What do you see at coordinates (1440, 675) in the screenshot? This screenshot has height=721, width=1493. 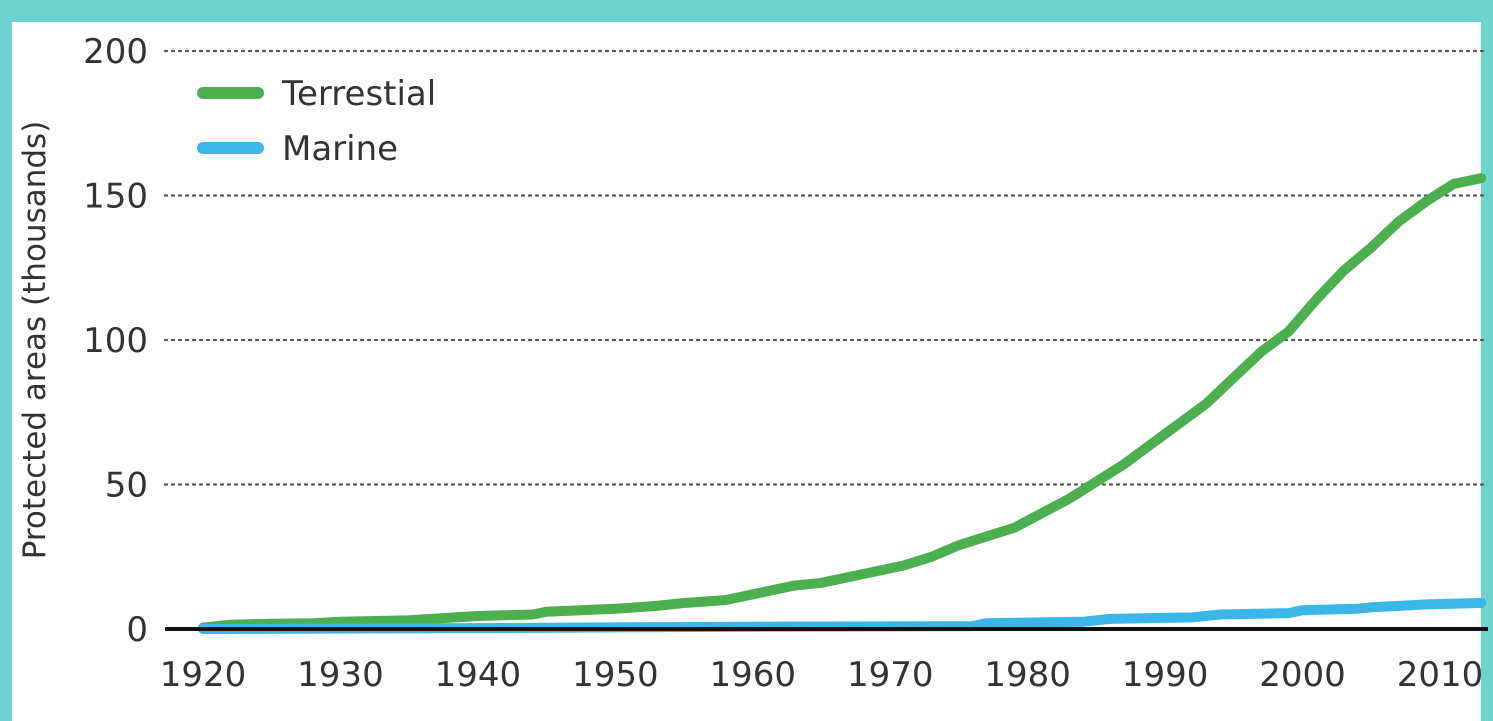 I see `x-tick-label: 2010` at bounding box center [1440, 675].